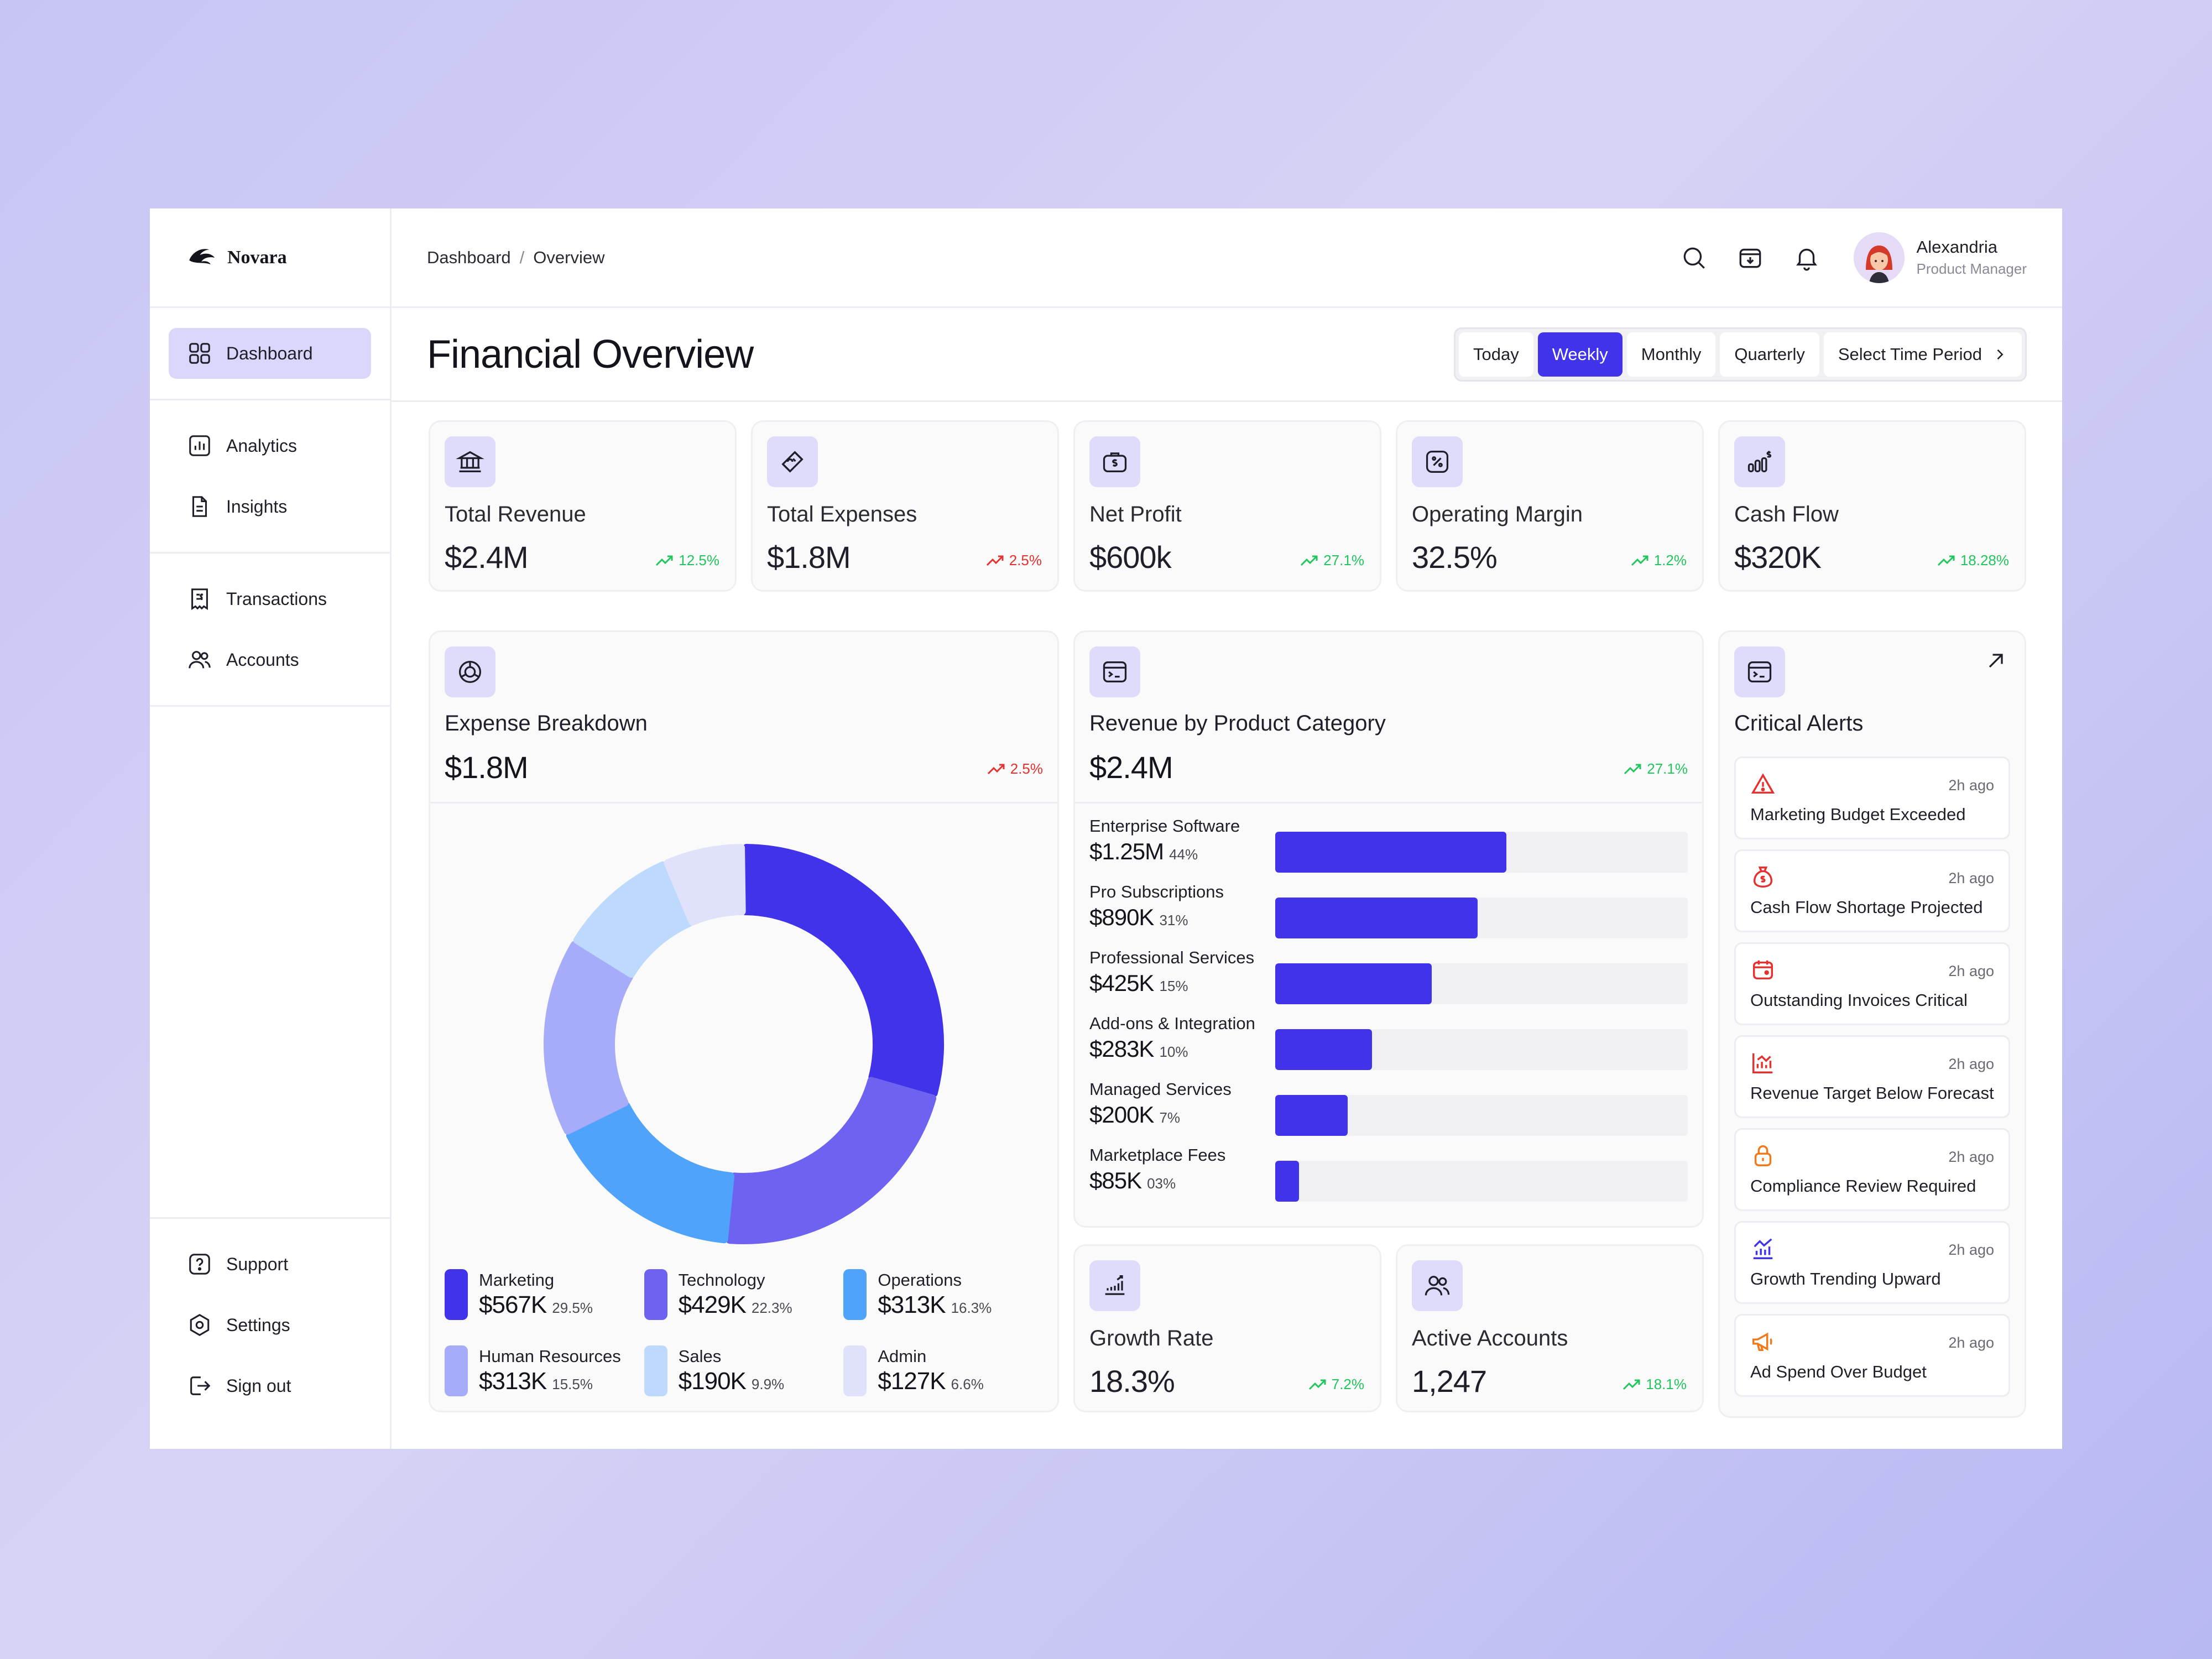 The image size is (2212, 1659). I want to click on legend-item-sales: Sales $190K 9.9%, so click(744, 1370).